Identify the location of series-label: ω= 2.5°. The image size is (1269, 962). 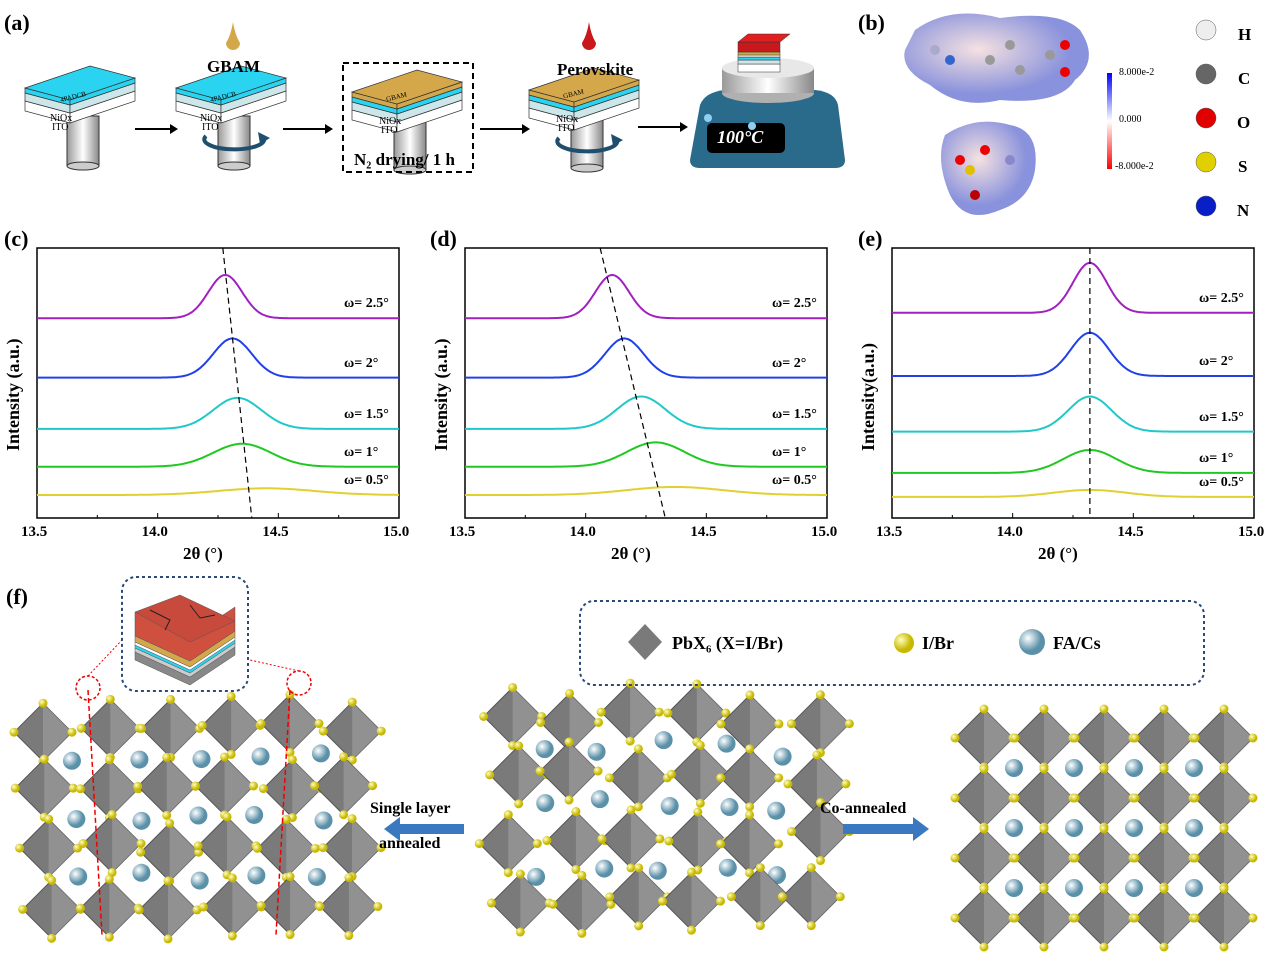
(794, 304).